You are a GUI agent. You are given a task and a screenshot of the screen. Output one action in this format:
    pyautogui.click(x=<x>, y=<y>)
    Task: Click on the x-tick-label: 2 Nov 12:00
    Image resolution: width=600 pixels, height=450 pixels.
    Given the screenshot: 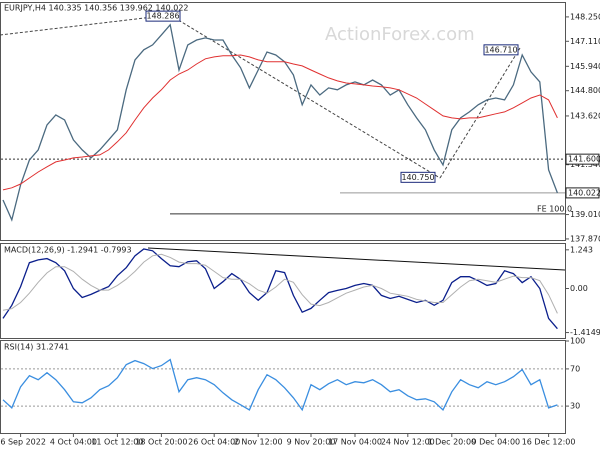 What is the action you would take?
    pyautogui.click(x=258, y=442)
    